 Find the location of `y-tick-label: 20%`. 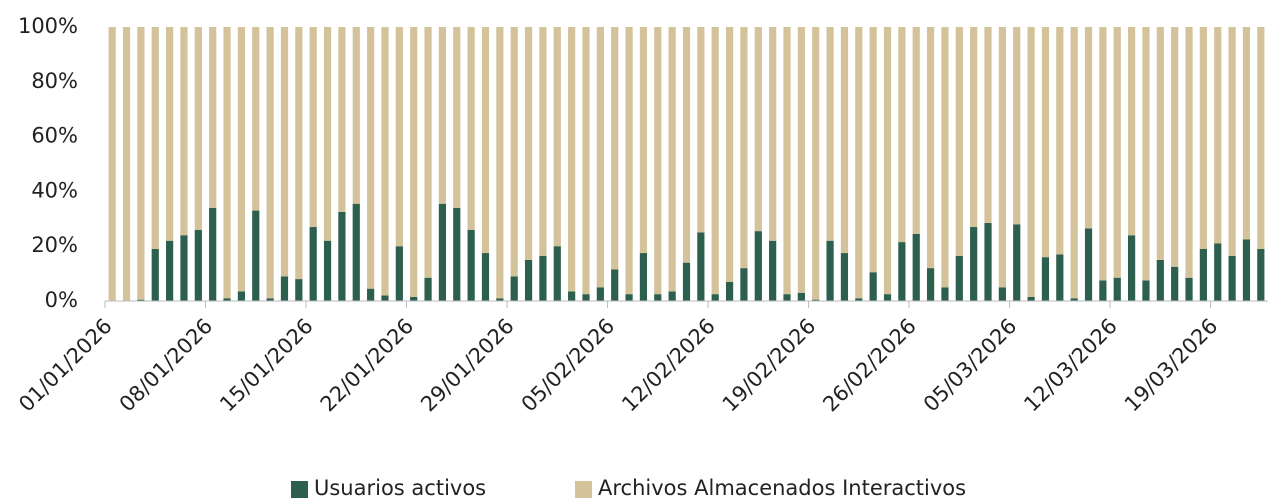

y-tick-label: 20% is located at coordinates (54, 245).